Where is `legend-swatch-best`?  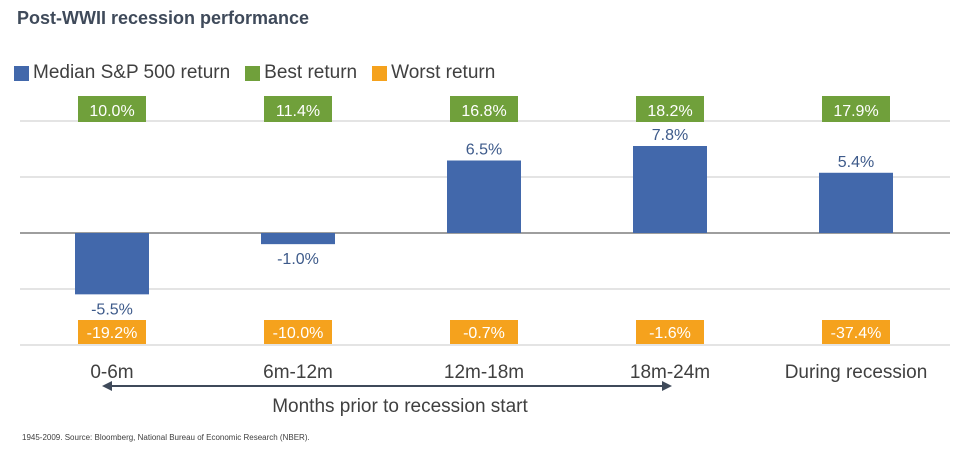
legend-swatch-best is located at coordinates (253, 73).